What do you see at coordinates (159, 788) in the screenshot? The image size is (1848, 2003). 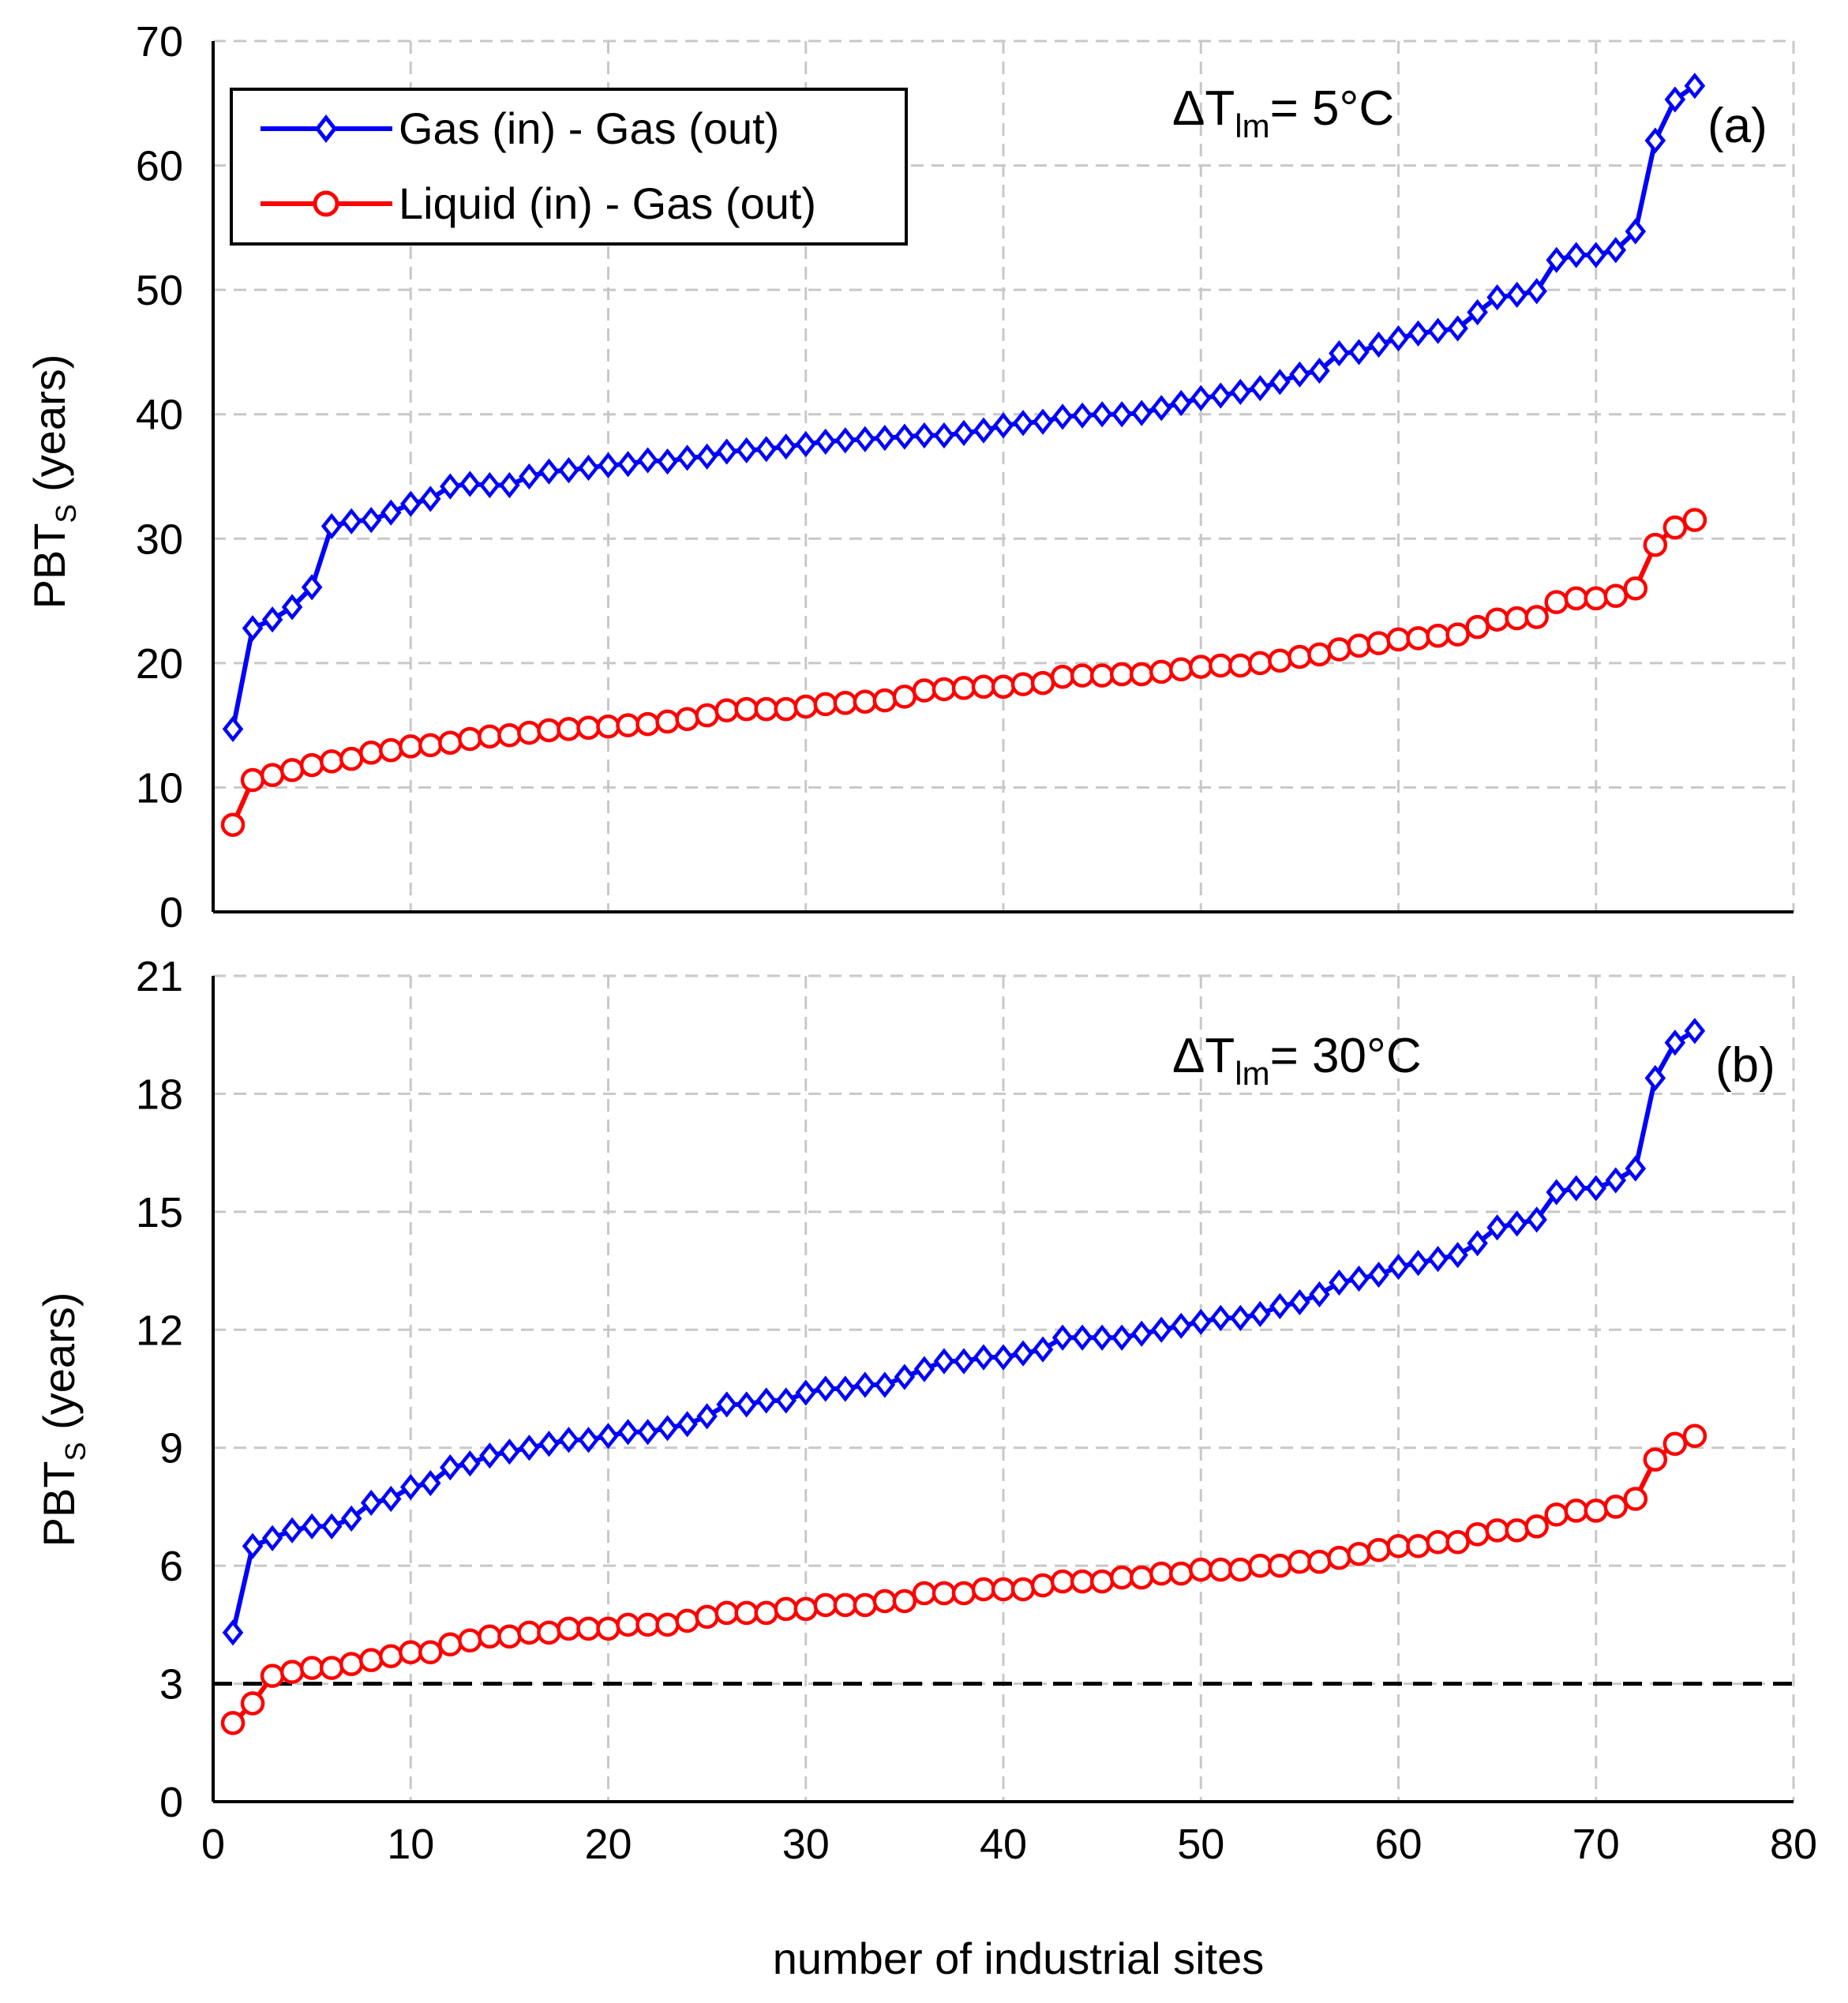 I see `panel-a-y-tick-10: 10` at bounding box center [159, 788].